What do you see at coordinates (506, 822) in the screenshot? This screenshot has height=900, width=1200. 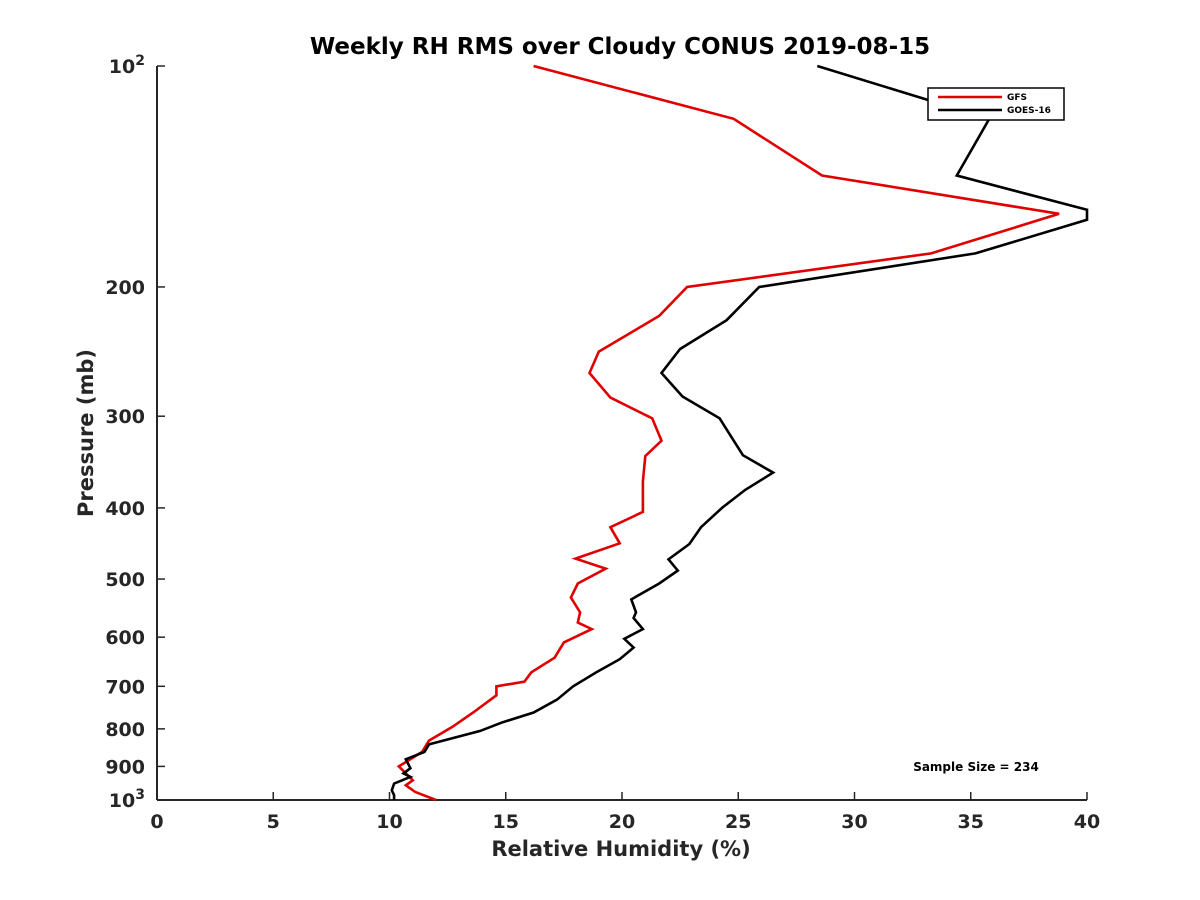 I see `x-tick-label: 15` at bounding box center [506, 822].